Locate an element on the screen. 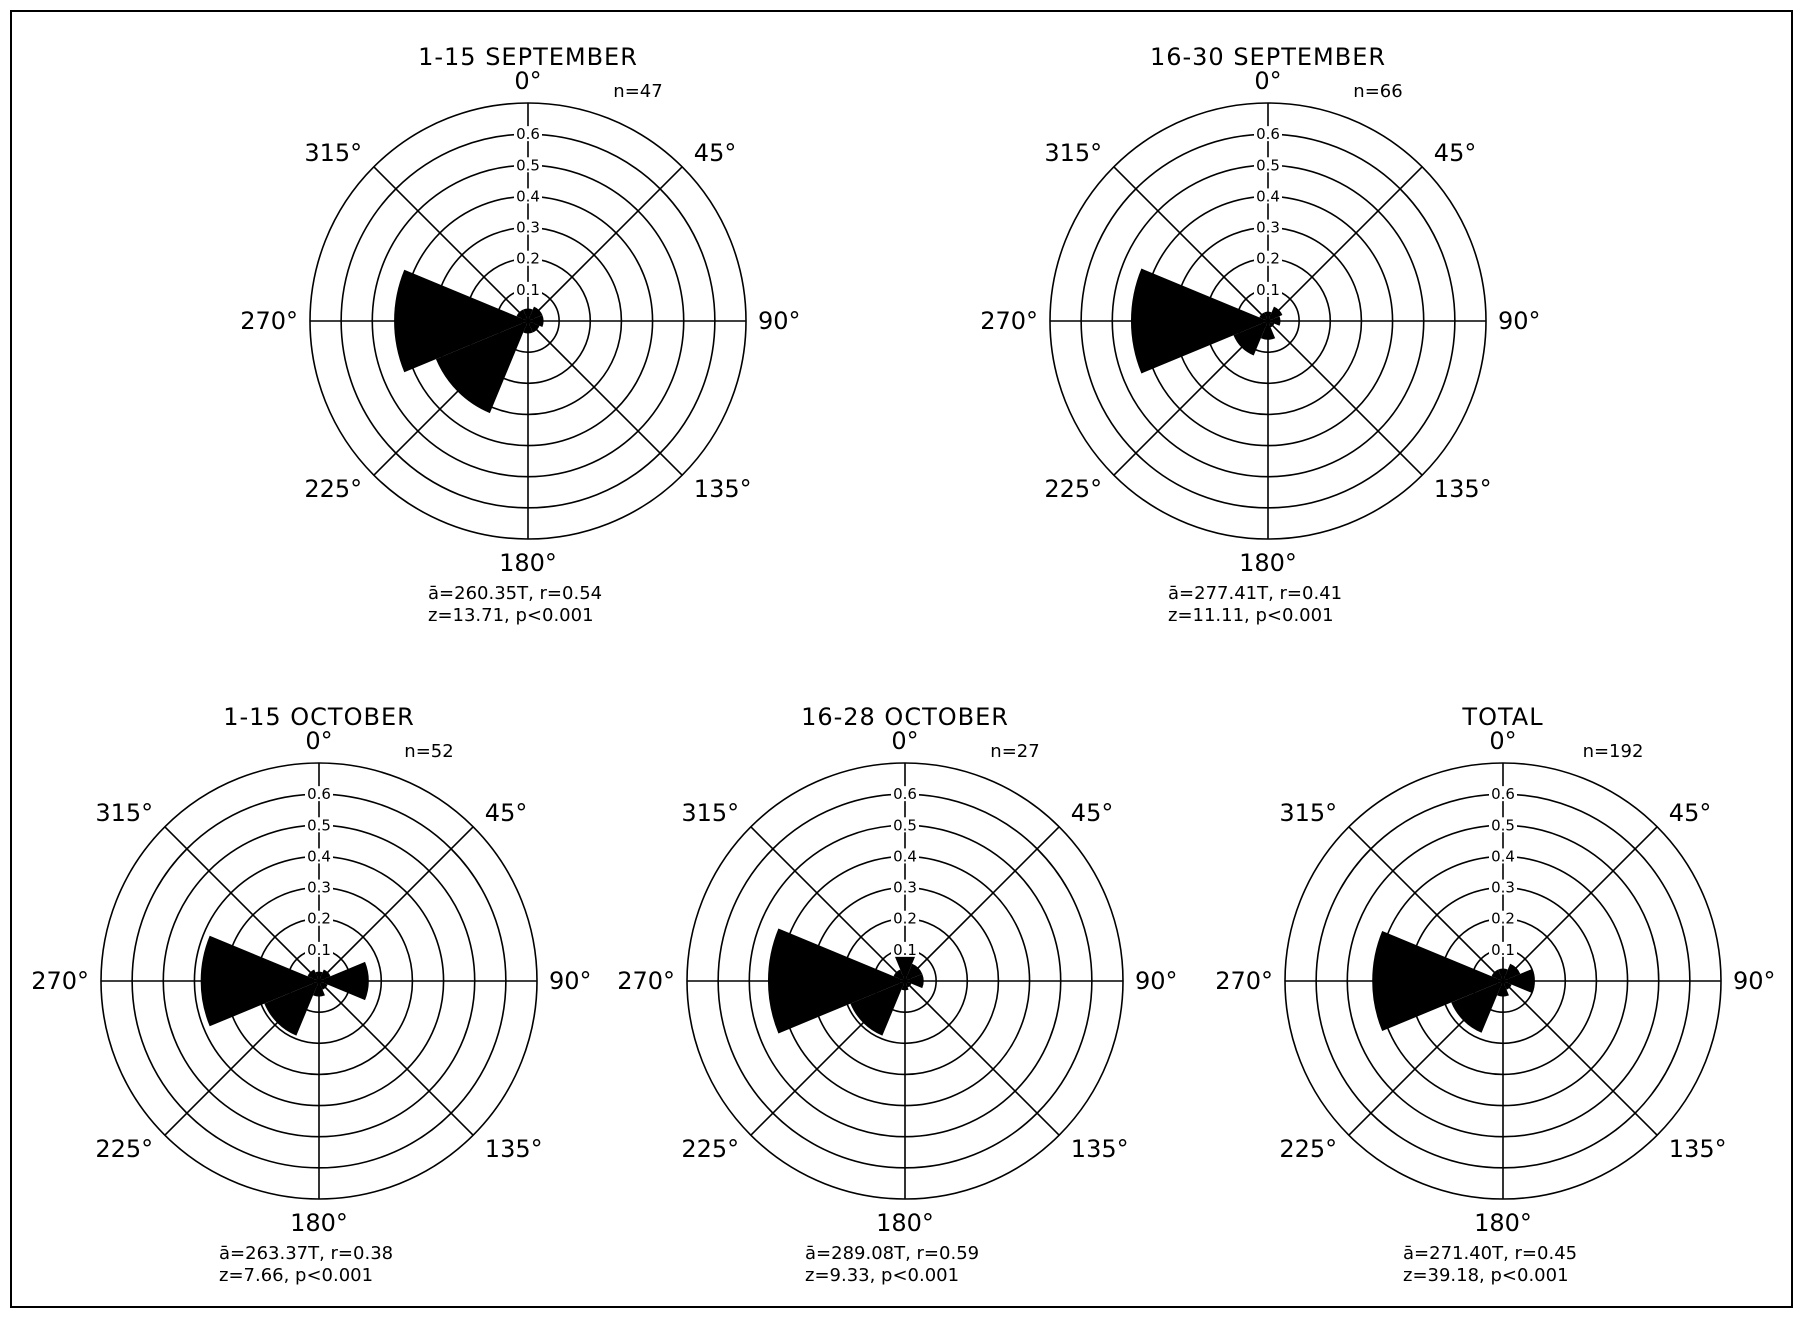  stats-mean-r: ā=263.37T, r=0.38 is located at coordinates (306, 1253).